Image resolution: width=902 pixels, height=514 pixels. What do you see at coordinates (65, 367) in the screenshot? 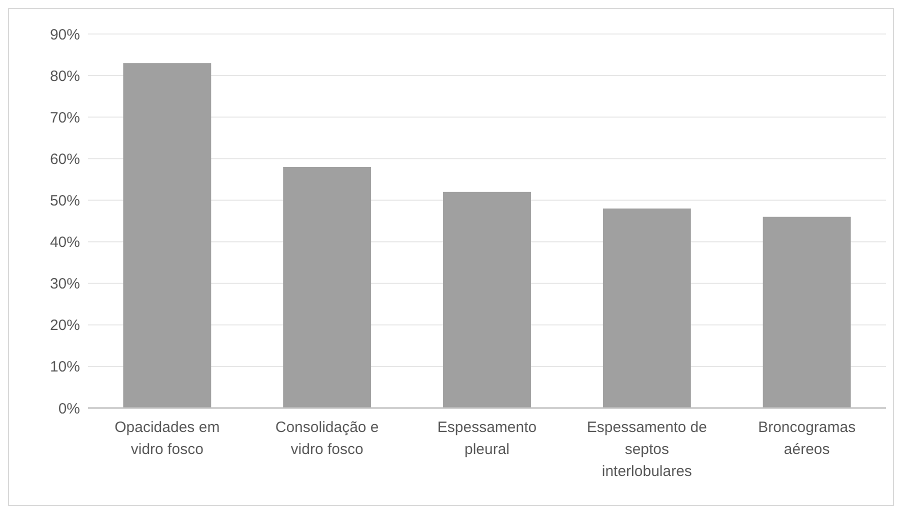
I see `y-tick-label: 10%` at bounding box center [65, 367].